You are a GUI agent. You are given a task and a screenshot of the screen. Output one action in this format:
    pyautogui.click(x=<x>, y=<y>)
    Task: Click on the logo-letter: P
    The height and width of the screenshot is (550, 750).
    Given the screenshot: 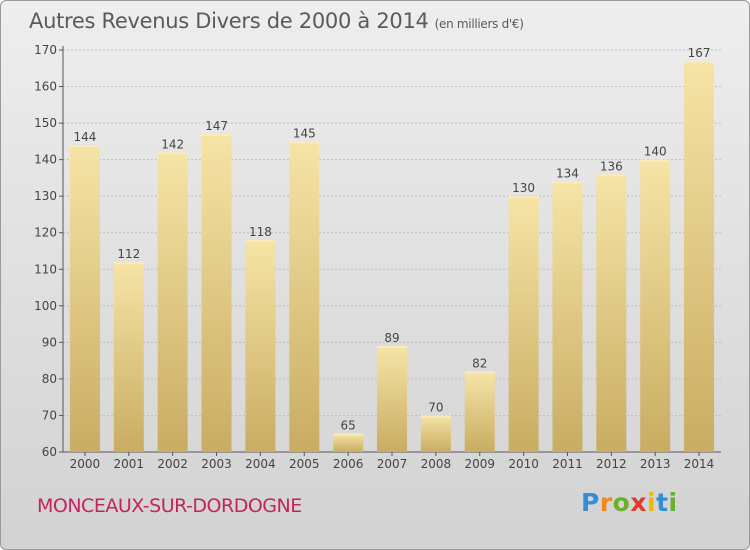 What is the action you would take?
    pyautogui.click(x=590, y=502)
    